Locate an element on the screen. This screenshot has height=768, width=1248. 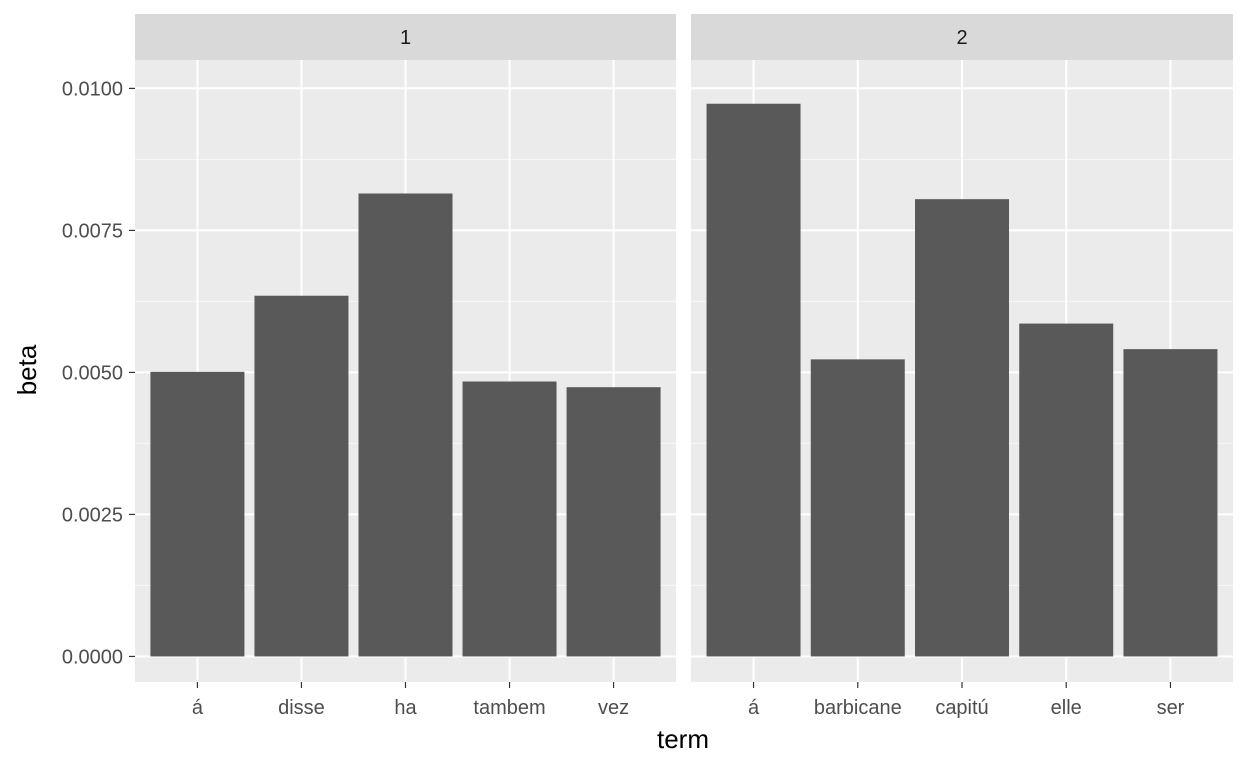
x-tick-label: ha is located at coordinates (405, 708).